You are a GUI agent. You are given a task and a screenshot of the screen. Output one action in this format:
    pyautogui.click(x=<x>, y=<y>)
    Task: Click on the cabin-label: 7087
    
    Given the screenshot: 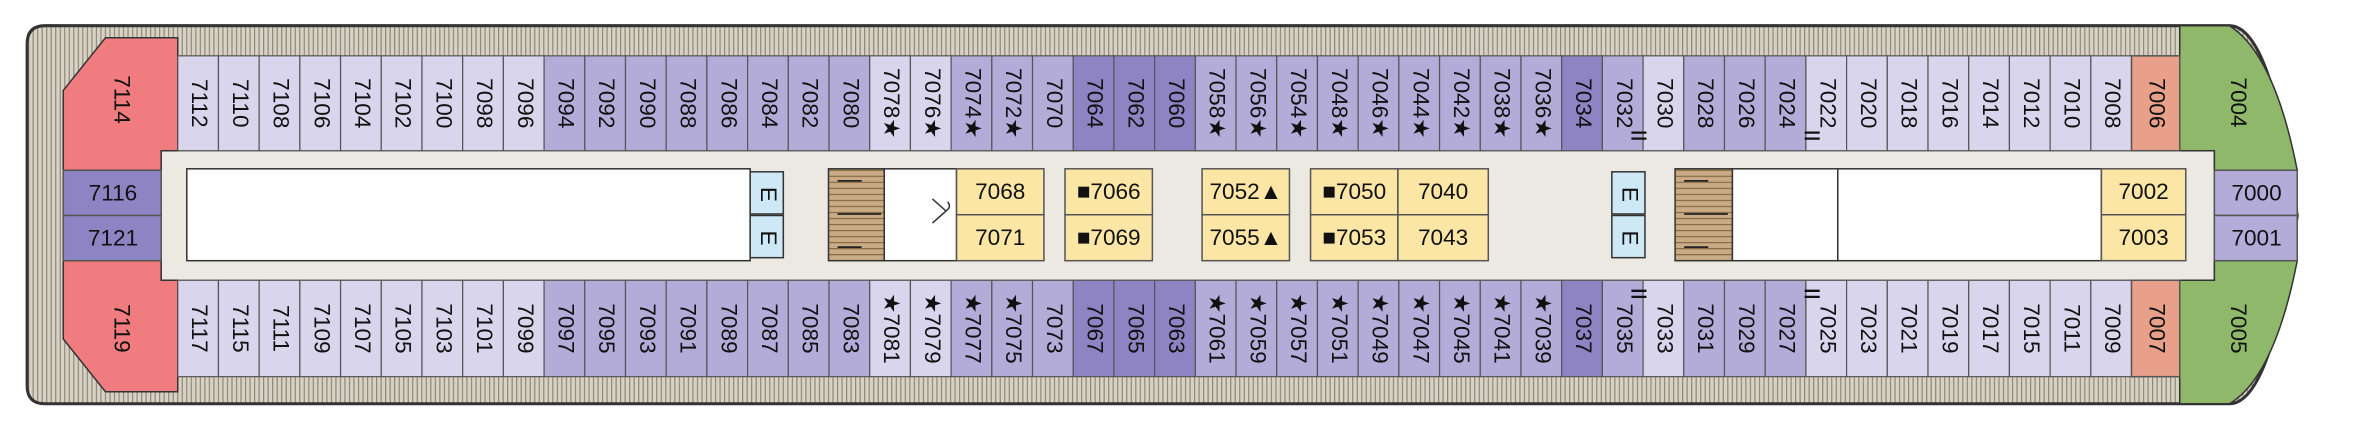 What is the action you would take?
    pyautogui.click(x=769, y=328)
    